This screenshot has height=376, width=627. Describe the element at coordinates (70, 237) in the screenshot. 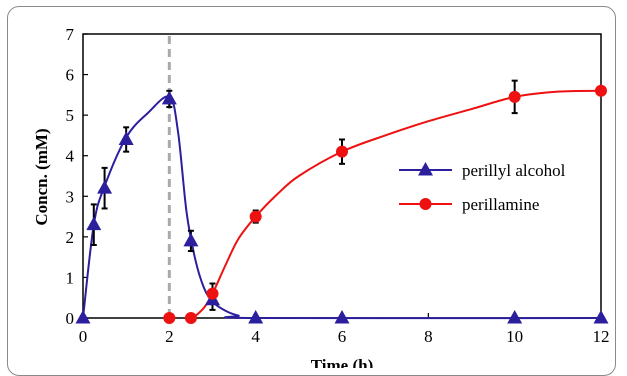

I see `y-tick-label: 2` at that location.